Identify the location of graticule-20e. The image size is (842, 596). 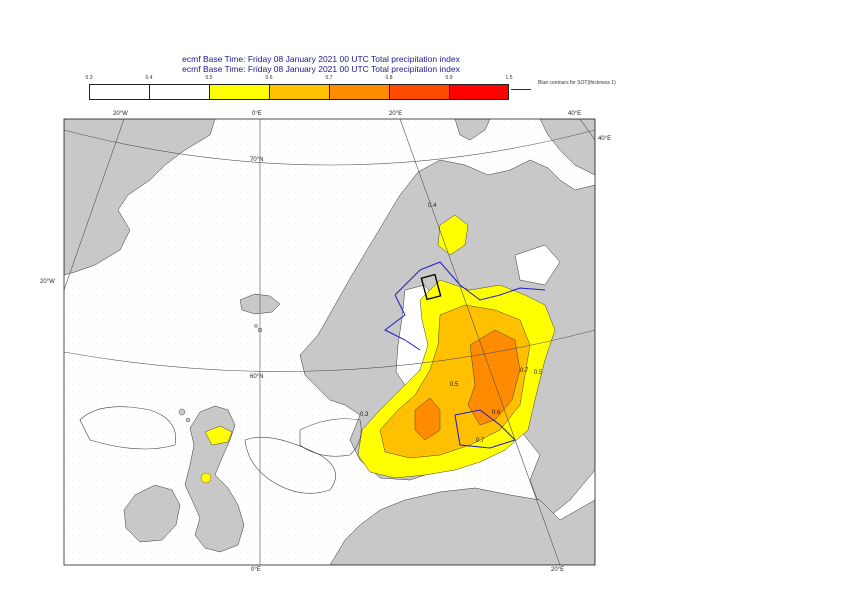
(480, 342).